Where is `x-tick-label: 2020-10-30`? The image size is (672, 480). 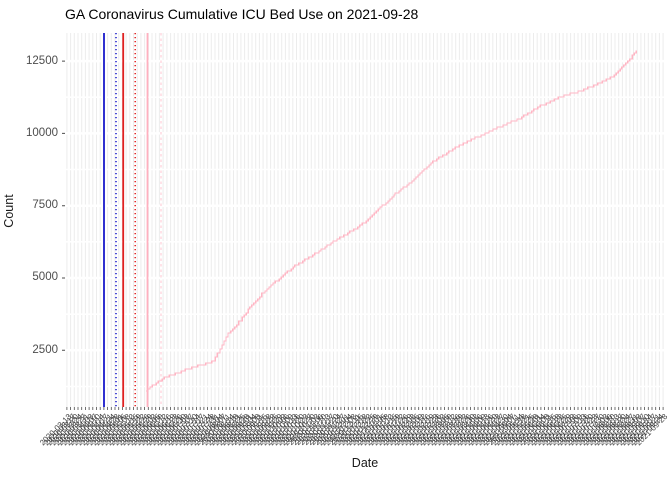 x-tick-label: 2020-10-30 is located at coordinates (300, 430).